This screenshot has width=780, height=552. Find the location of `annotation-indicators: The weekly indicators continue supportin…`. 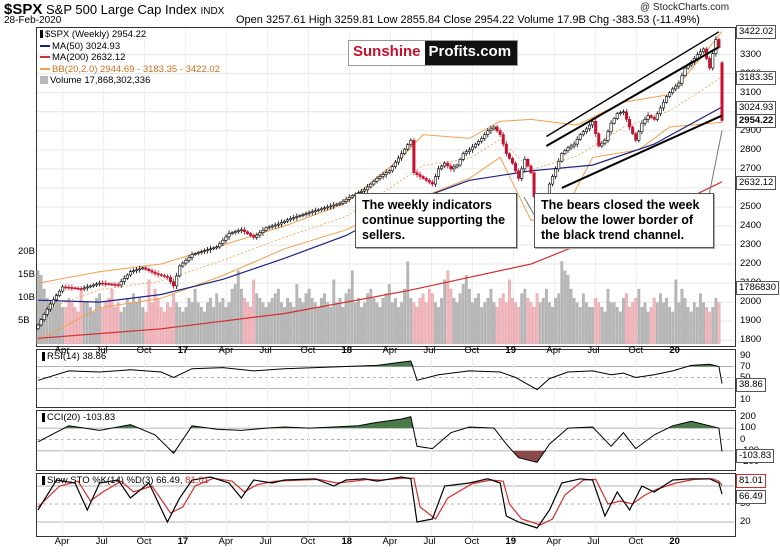

annotation-indicators: The weekly indicators continue supportin… is located at coordinates (436, 220).